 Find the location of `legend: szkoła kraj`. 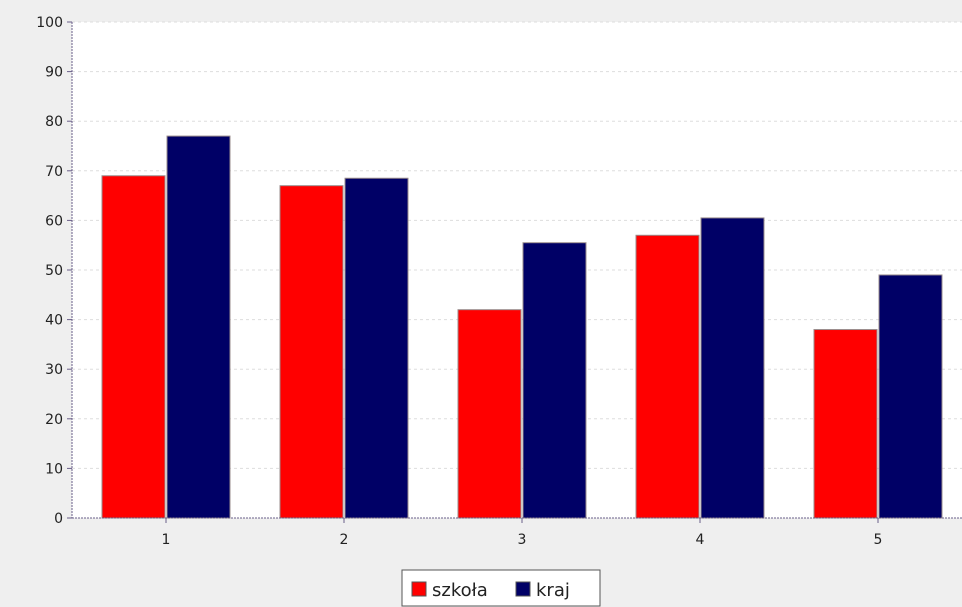

legend: szkoła kraj is located at coordinates (501, 588).